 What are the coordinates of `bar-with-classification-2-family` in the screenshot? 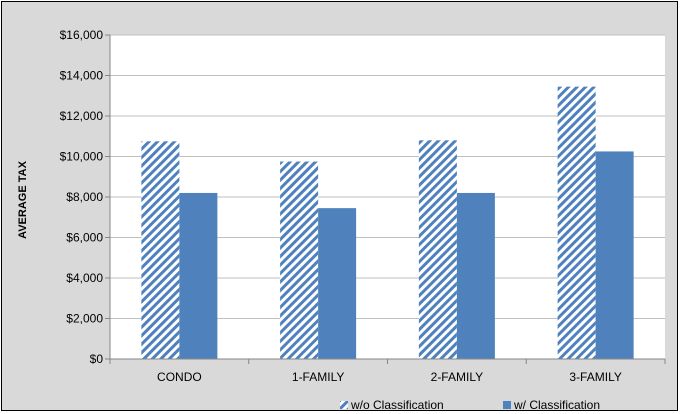 It's located at (475, 275).